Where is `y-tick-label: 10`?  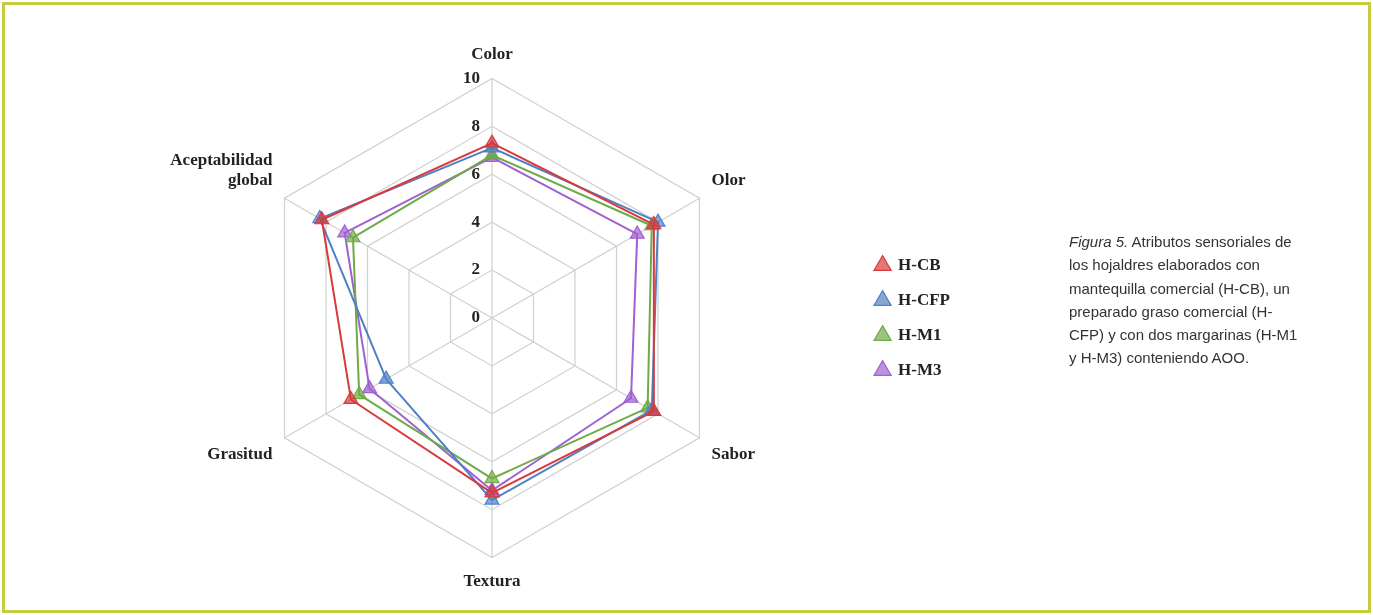 y-tick-label: 10 is located at coordinates (471, 77).